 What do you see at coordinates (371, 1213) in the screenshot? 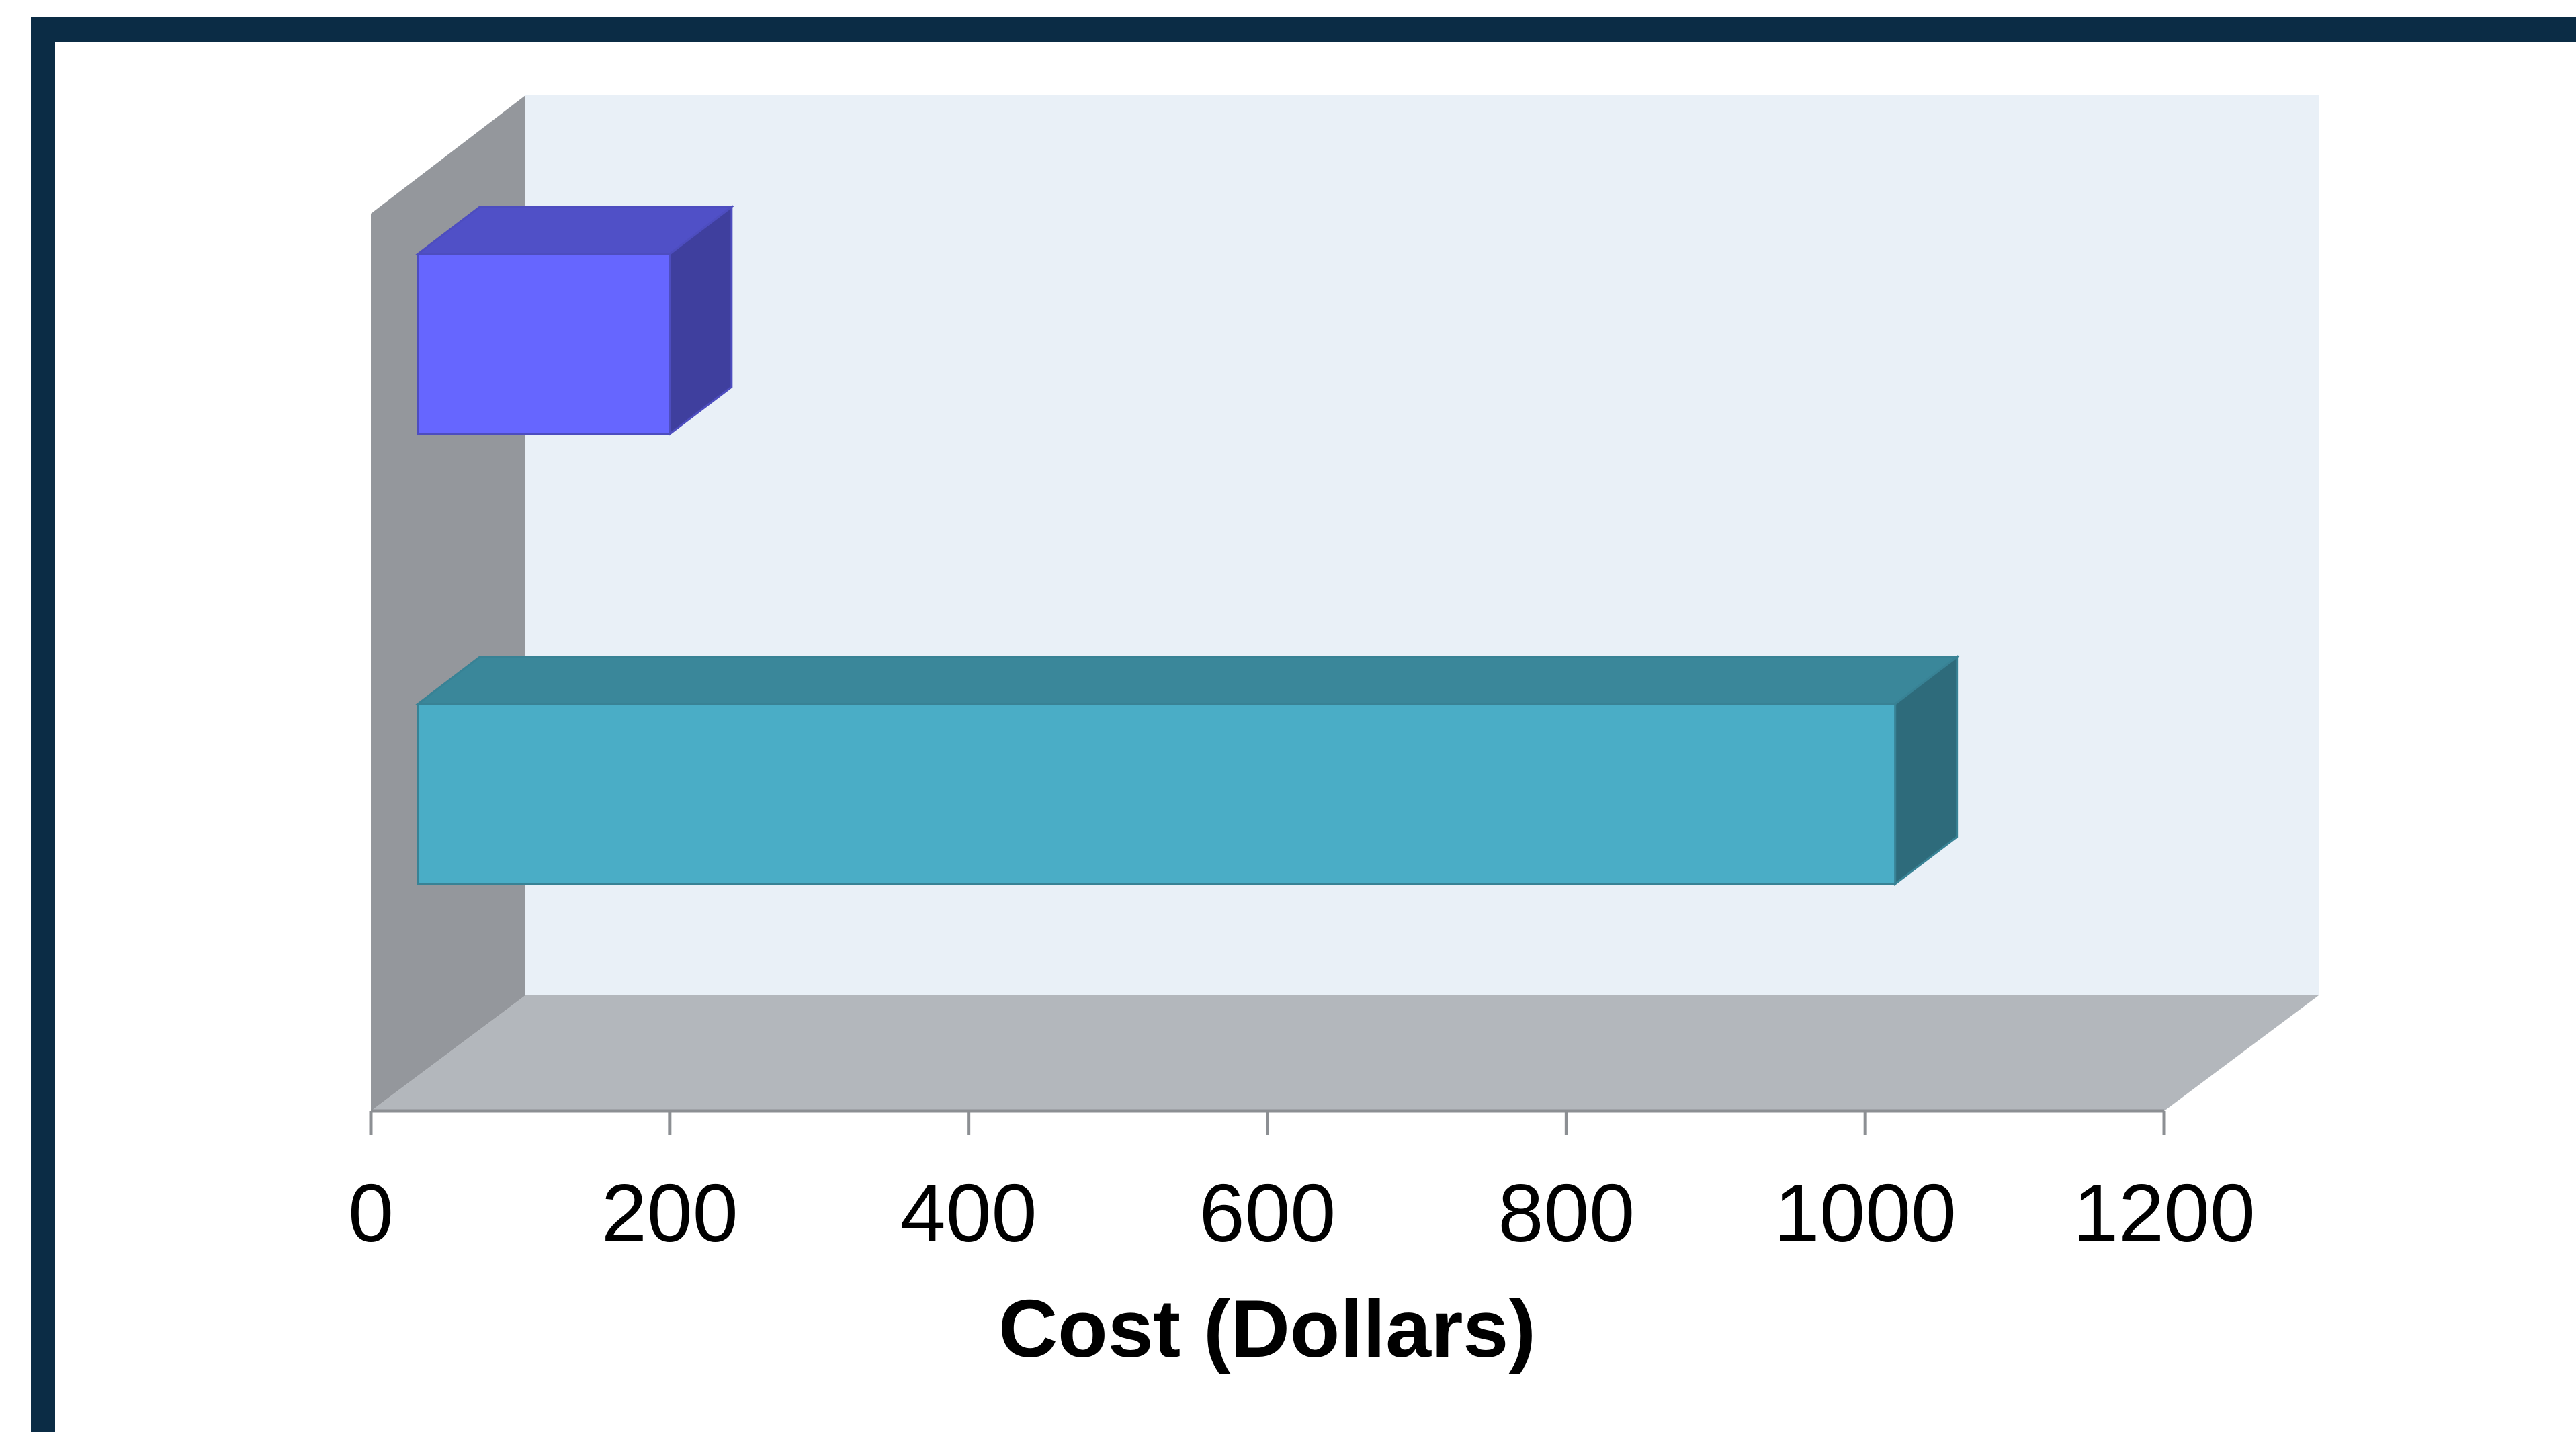
I see `x-tick-label-0: 0` at bounding box center [371, 1213].